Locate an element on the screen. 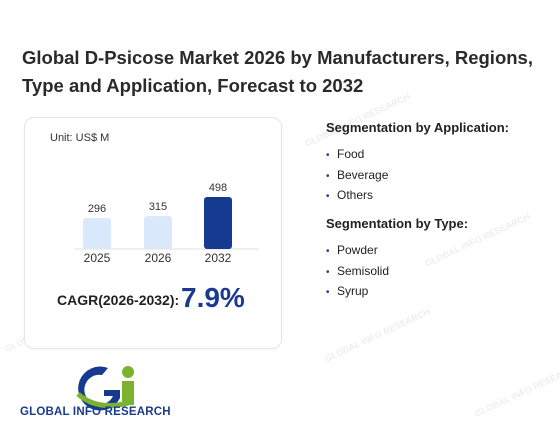  tick-label-2026: 2026 is located at coordinates (158, 258).